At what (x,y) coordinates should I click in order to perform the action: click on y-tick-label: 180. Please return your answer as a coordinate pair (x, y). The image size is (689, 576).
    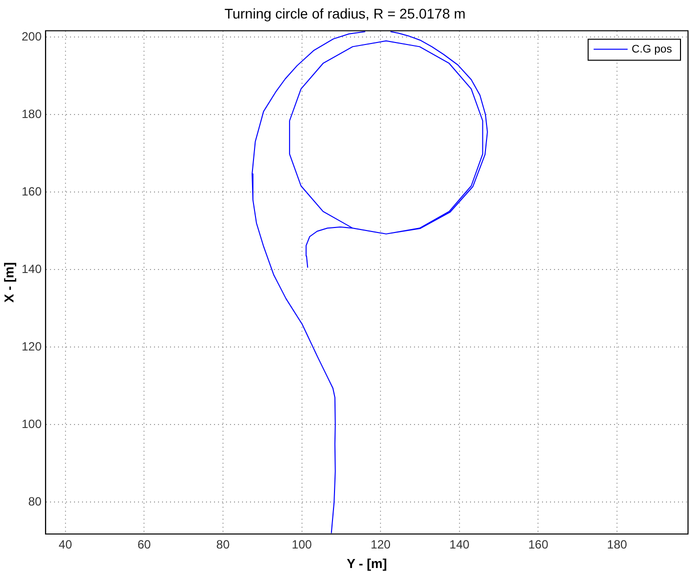
    Looking at the image, I should click on (32, 113).